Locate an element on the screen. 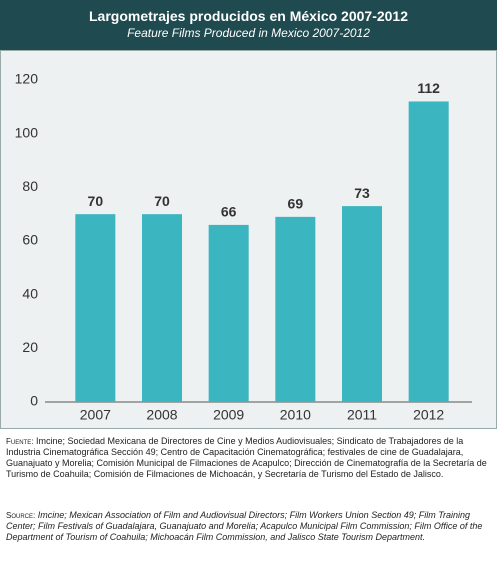 The height and width of the screenshot is (567, 497). x-tick-label: 2008 is located at coordinates (161, 415).